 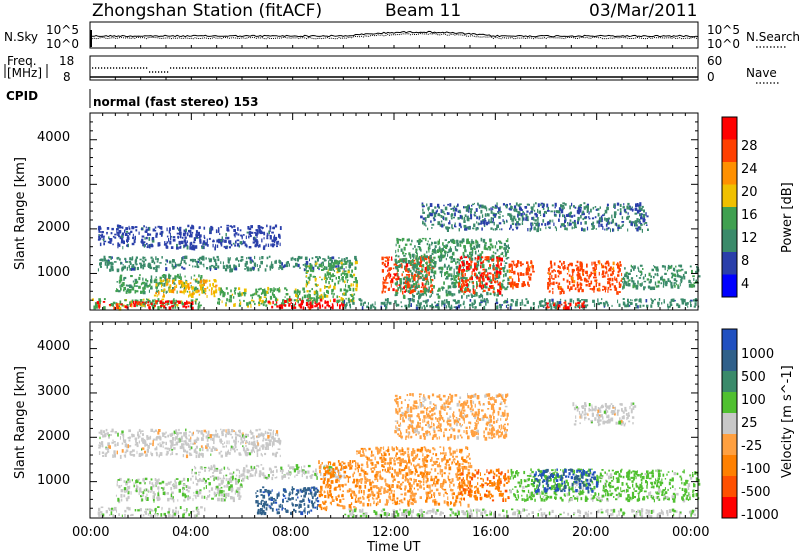 I want to click on power-cbar-tick: 12, so click(x=749, y=238).